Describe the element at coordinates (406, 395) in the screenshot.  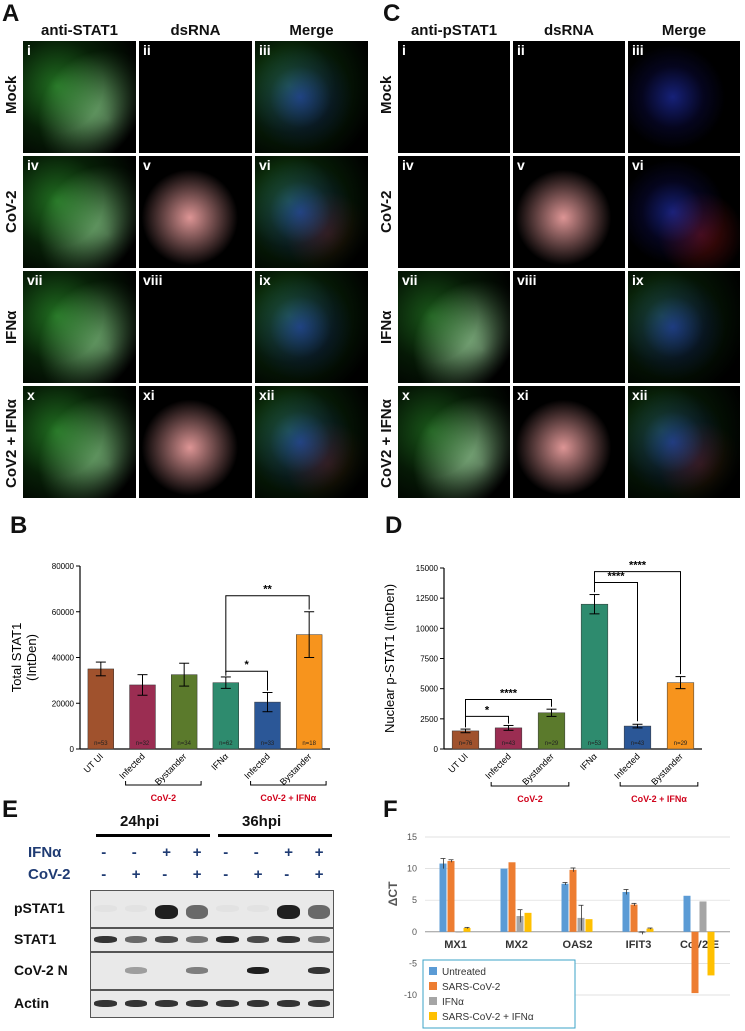
I see `panelC-cell-label: x` at that location.